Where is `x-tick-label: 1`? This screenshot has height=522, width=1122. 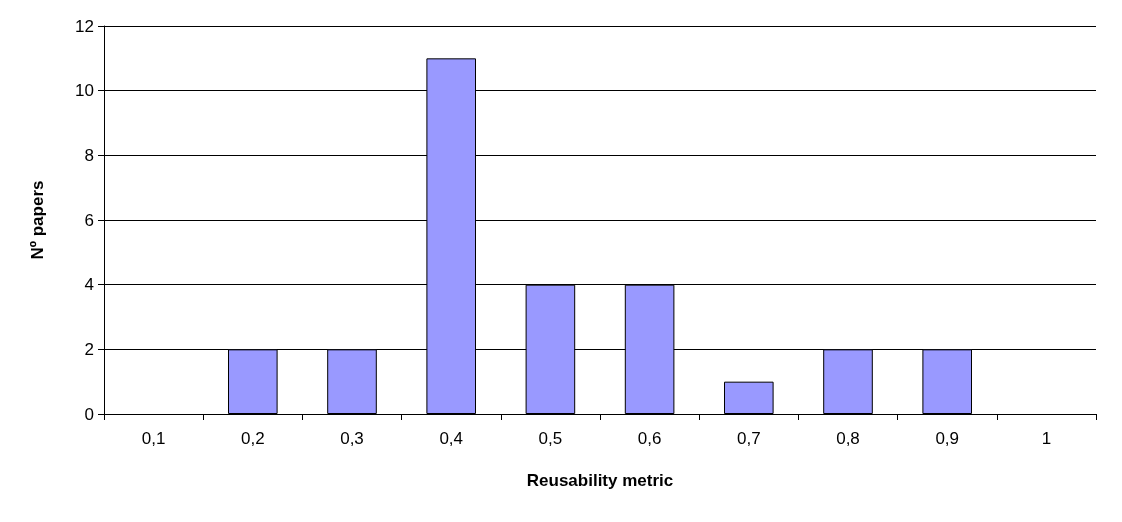 x-tick-label: 1 is located at coordinates (1046, 438).